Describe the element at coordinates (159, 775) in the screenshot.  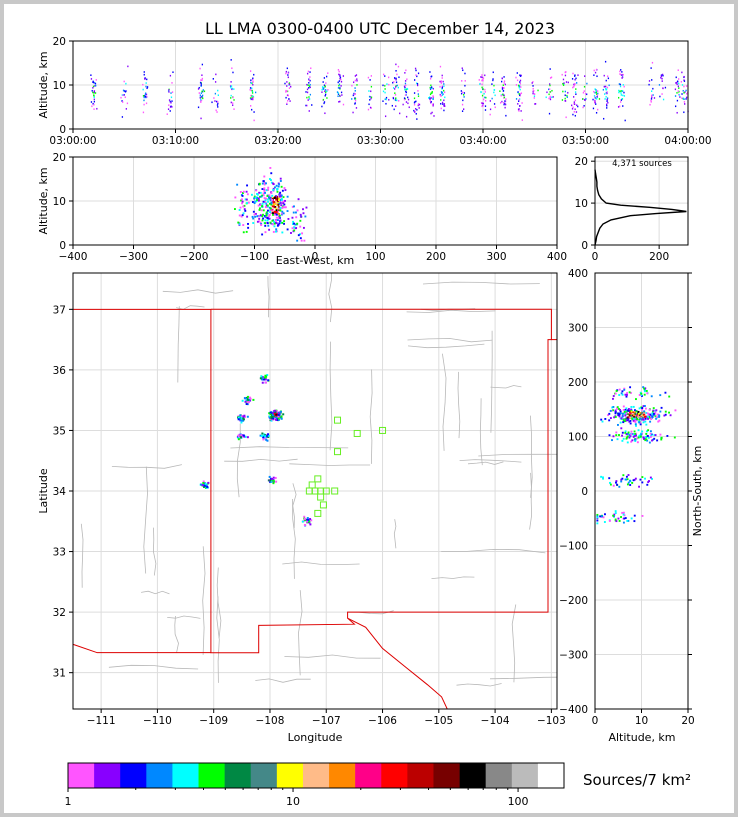
I see `colorbar-cell` at that location.